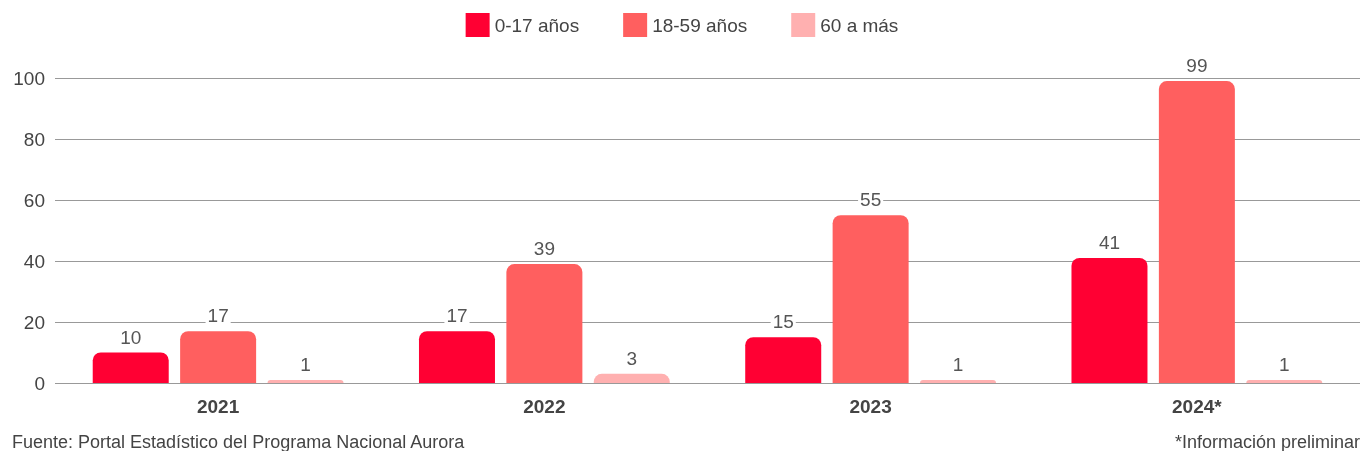 This screenshot has width=1364, height=451. What do you see at coordinates (131, 337) in the screenshot?
I see `data-label: 10` at bounding box center [131, 337].